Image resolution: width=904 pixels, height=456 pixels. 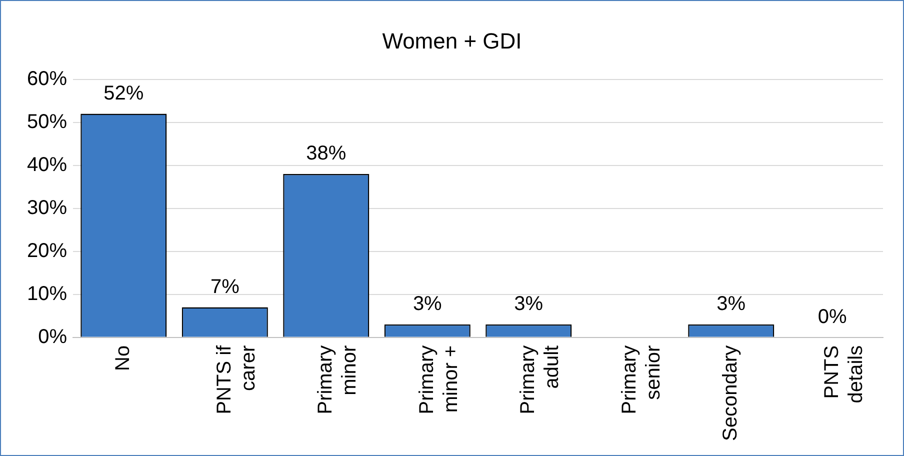 What do you see at coordinates (326, 153) in the screenshot?
I see `data-label: 38%` at bounding box center [326, 153].